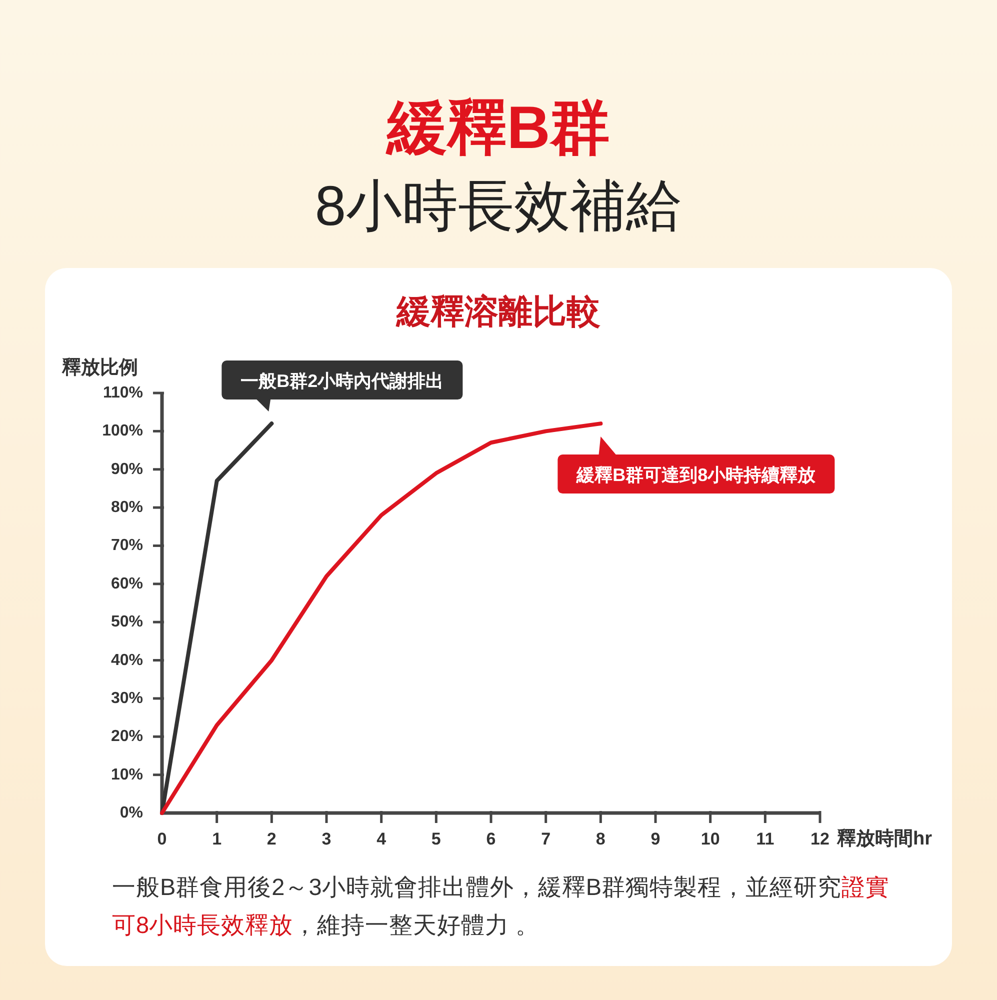  What do you see at coordinates (126, 775) in the screenshot?
I see `y-tick-label: 10%` at bounding box center [126, 775].